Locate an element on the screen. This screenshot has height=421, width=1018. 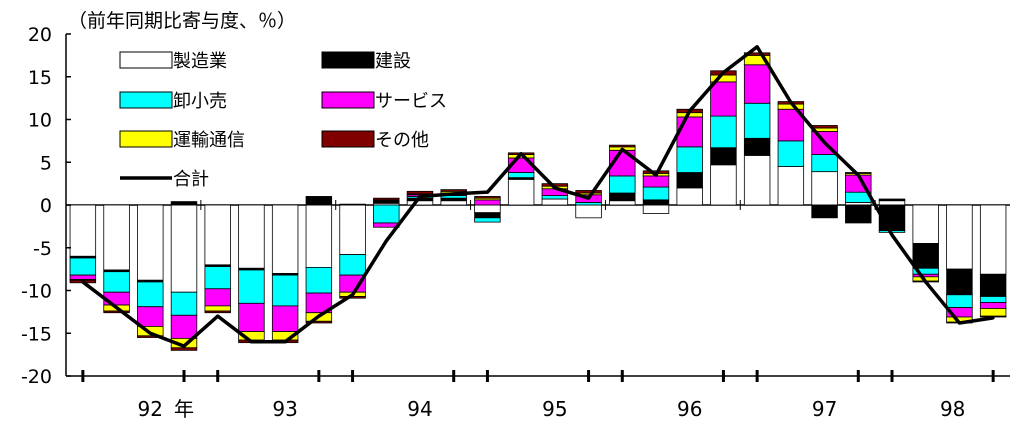
unit-note: （前年同期比寄与度、％） is located at coordinates (182, 21).